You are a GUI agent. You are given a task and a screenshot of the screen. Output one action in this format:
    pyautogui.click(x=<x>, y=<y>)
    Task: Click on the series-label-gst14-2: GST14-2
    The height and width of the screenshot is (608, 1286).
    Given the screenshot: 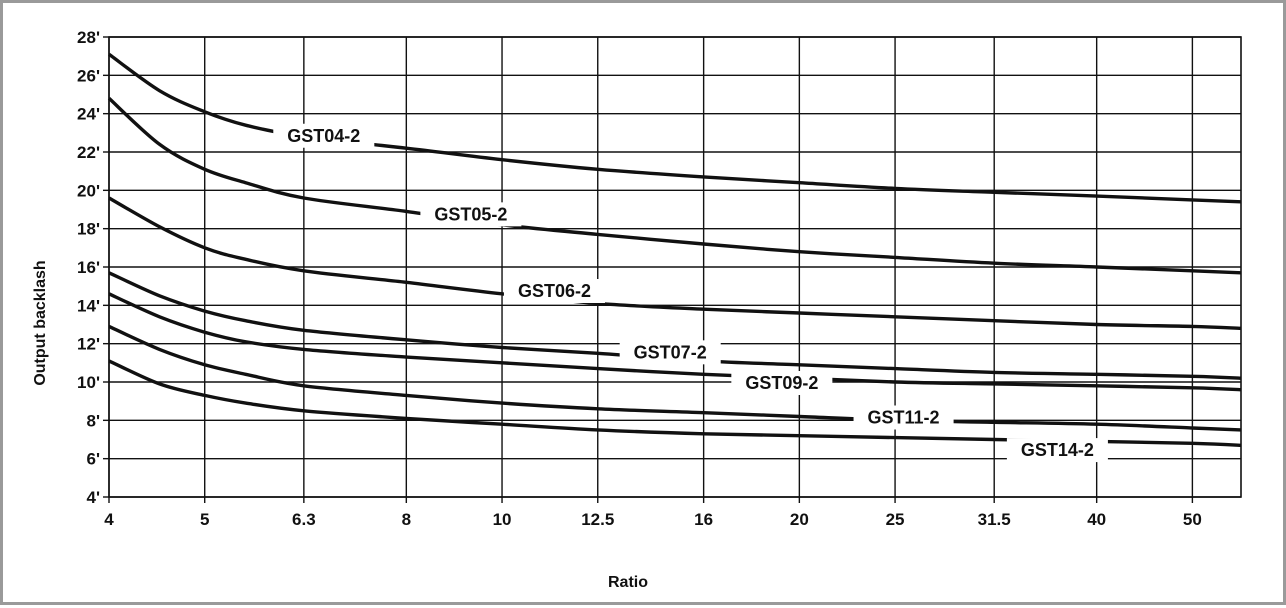 What is the action you would take?
    pyautogui.click(x=1057, y=450)
    